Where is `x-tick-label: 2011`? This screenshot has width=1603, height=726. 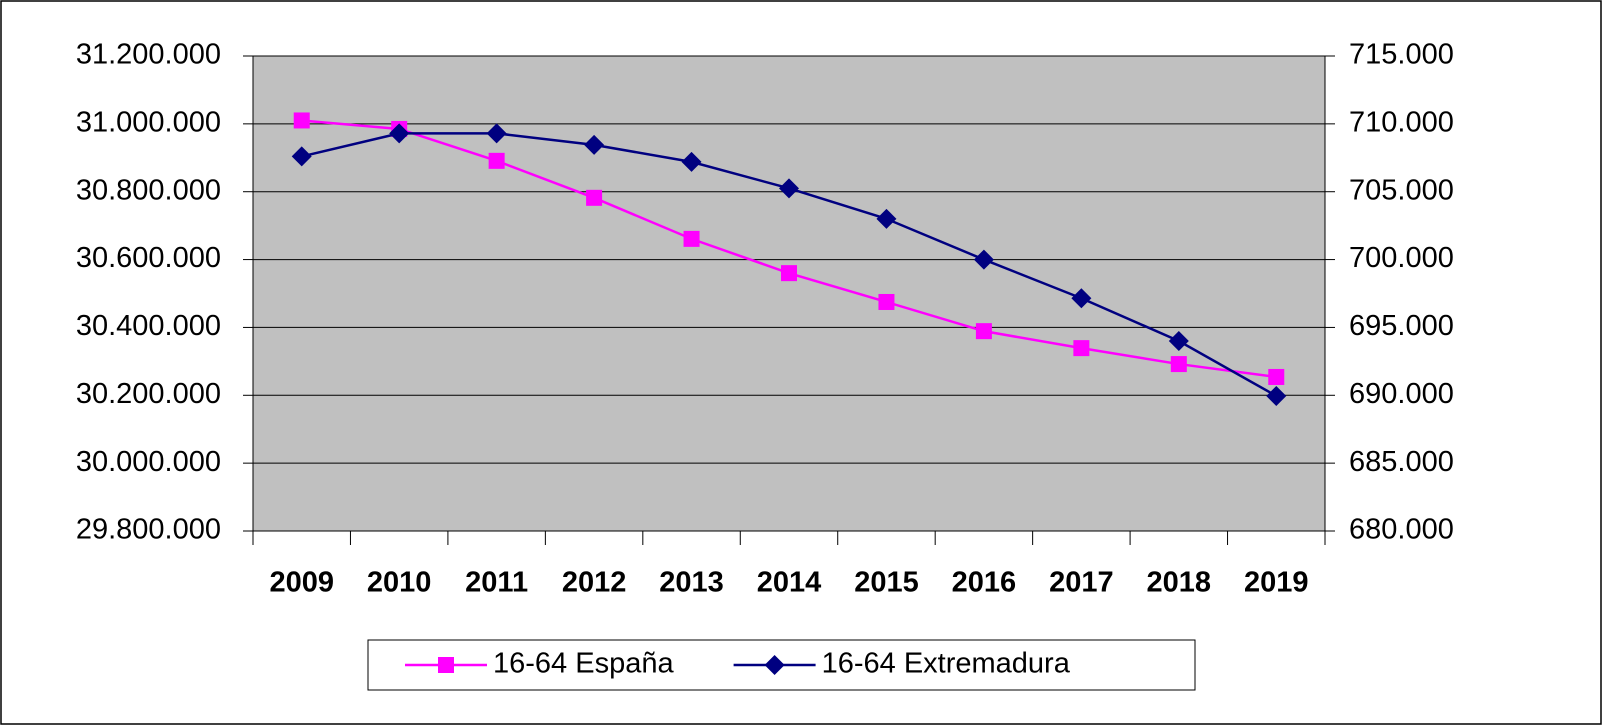 x-tick-label: 2011 is located at coordinates (496, 583).